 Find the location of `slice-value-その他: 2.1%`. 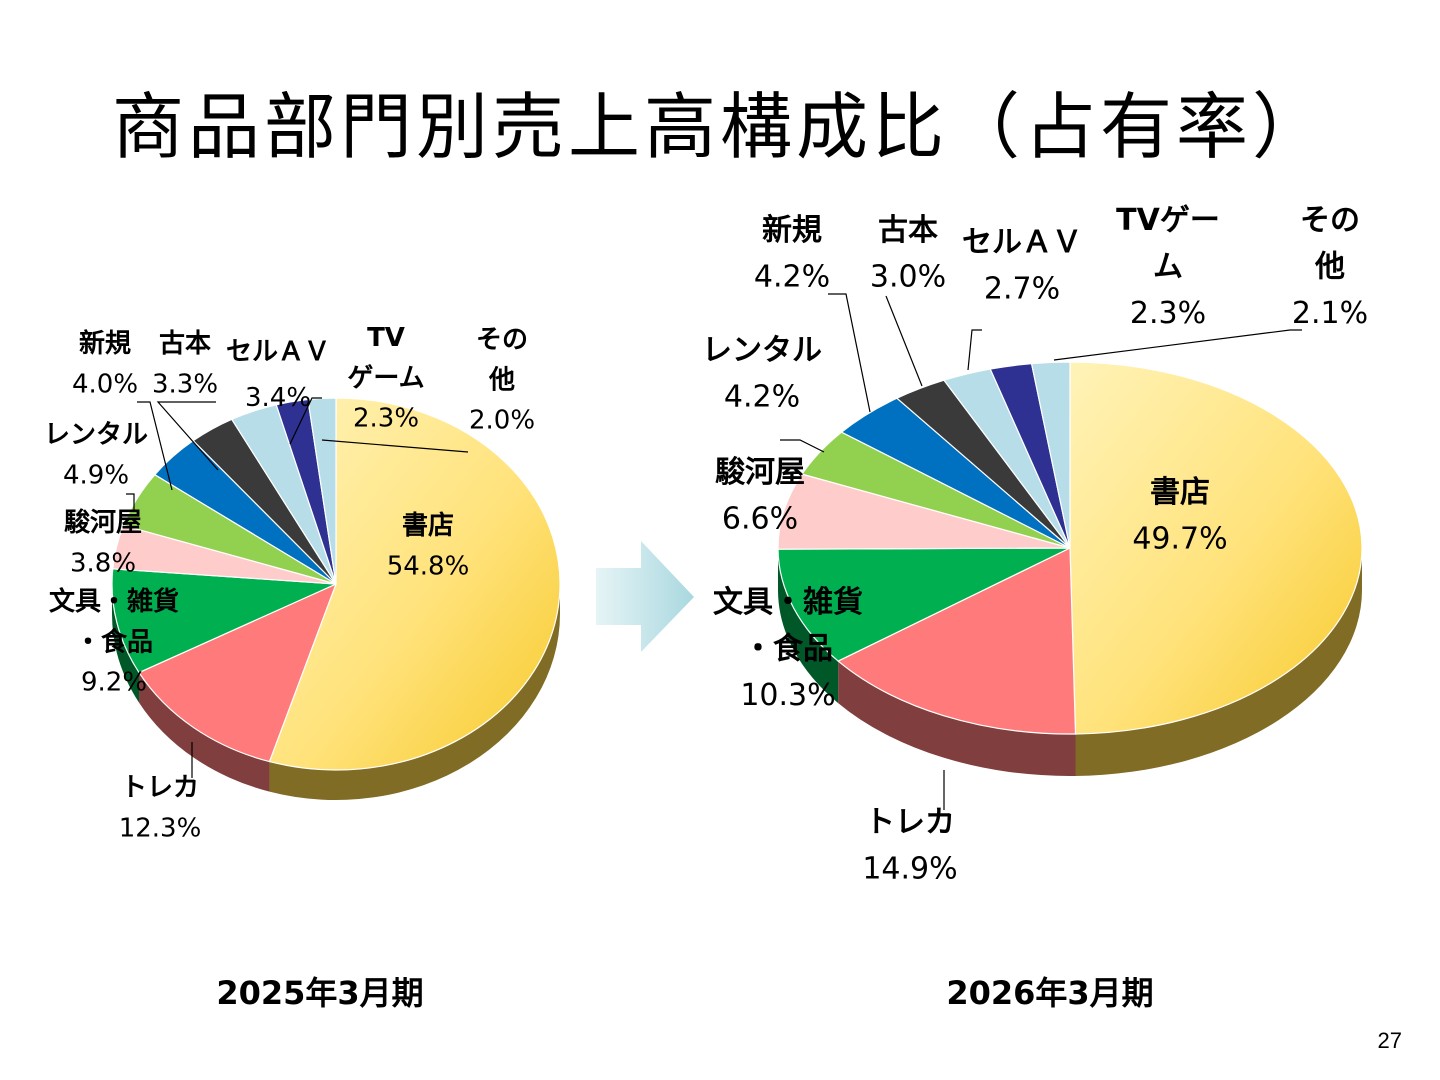

slice-value-その他: 2.1% is located at coordinates (1330, 313).